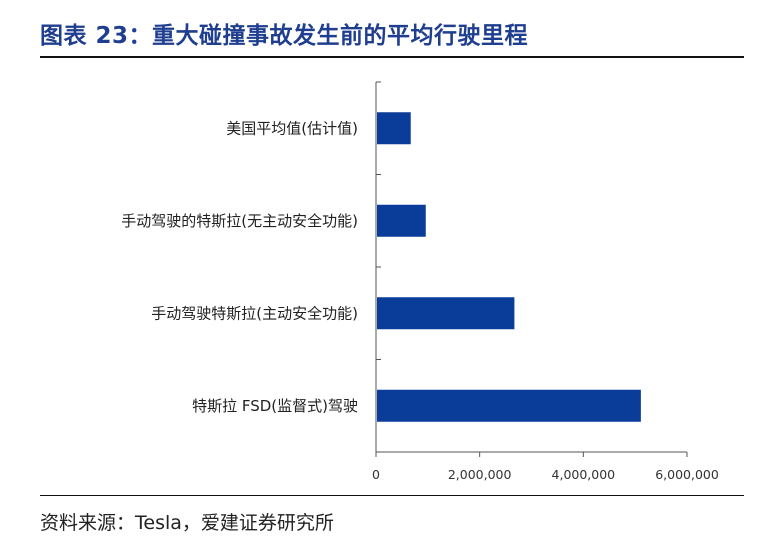  I want to click on category-label: 特斯拉 FSD(监督式)驾驶, so click(275, 406).